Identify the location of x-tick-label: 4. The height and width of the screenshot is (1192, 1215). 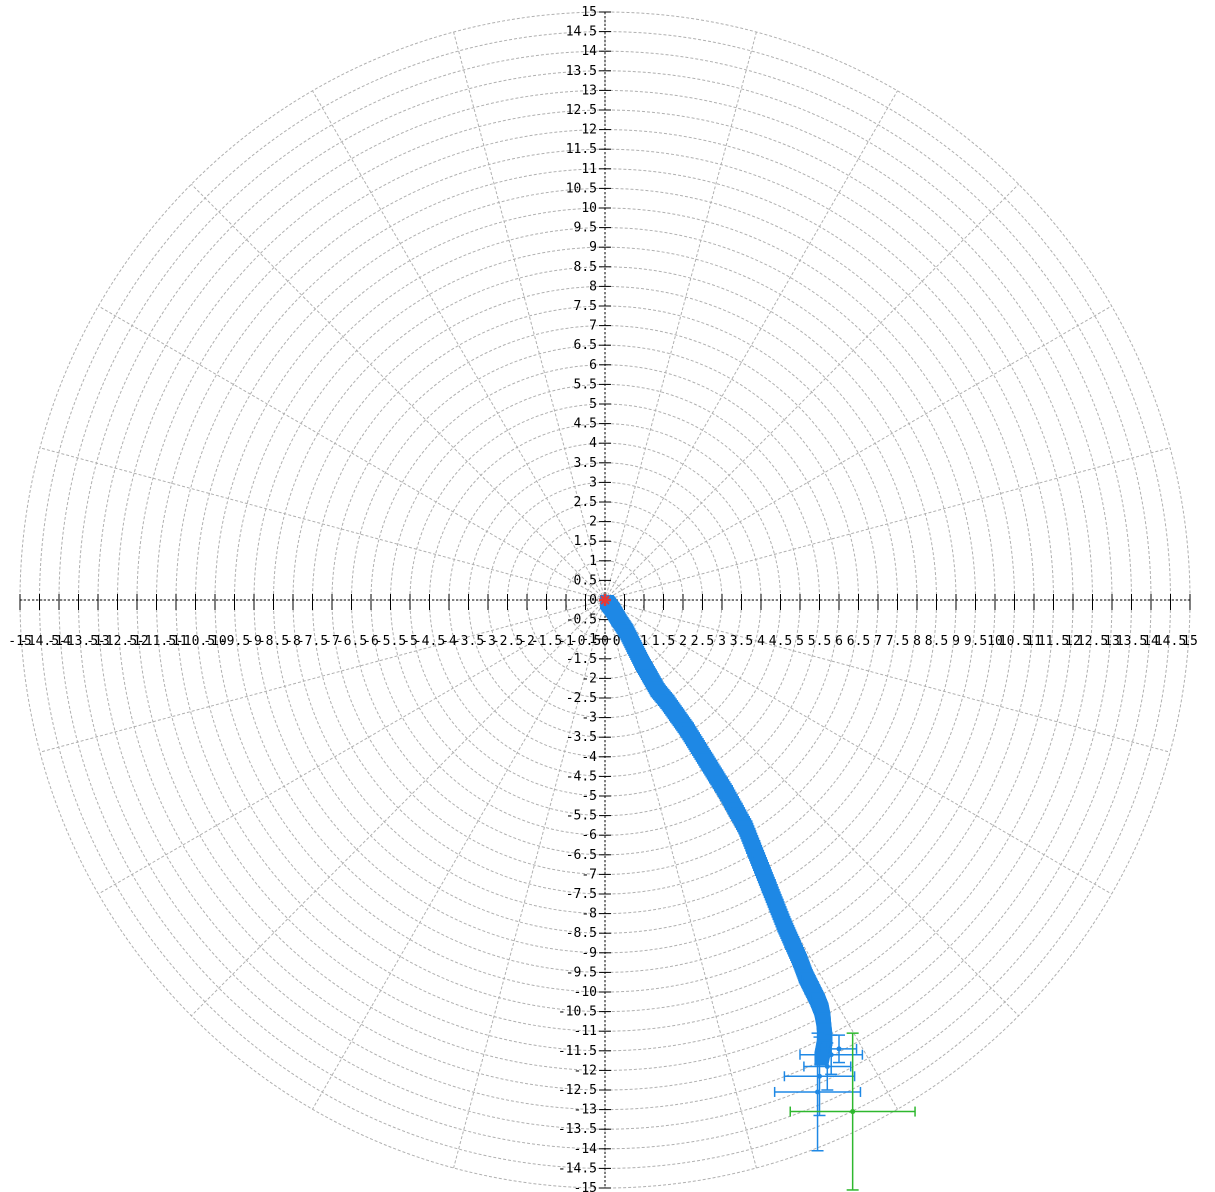
(761, 641).